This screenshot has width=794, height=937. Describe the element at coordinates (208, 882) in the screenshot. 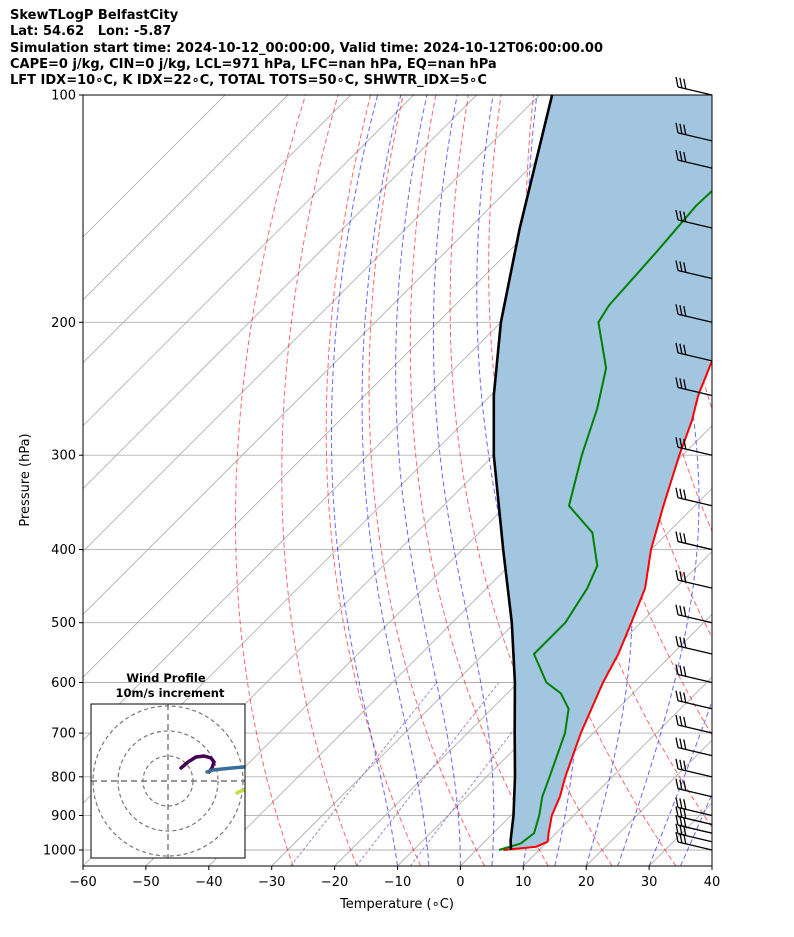

I see `x-tick-label: −40` at that location.